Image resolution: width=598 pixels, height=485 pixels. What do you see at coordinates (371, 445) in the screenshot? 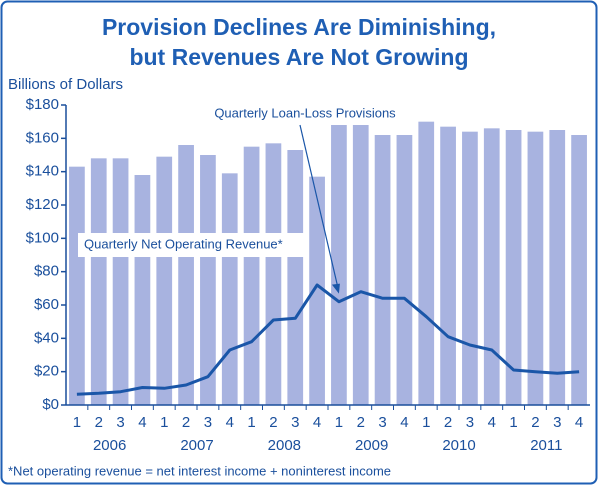
I see `year-label: 2009` at bounding box center [371, 445].